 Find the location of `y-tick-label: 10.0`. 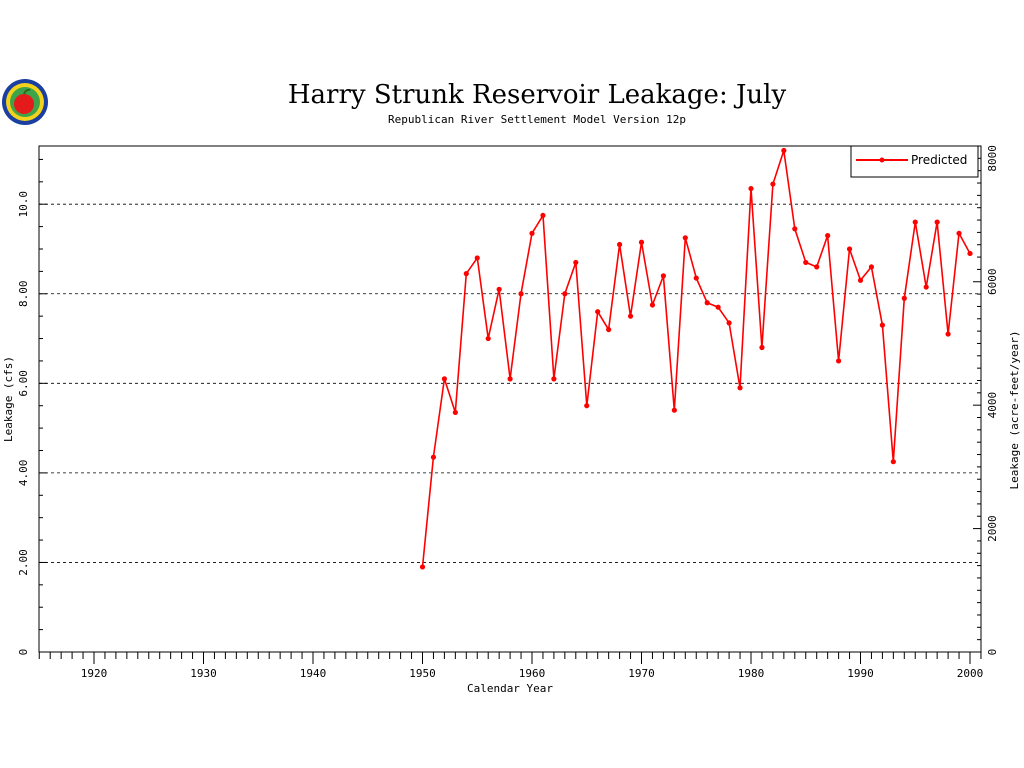

y-tick-label: 10.0 is located at coordinates (23, 204).